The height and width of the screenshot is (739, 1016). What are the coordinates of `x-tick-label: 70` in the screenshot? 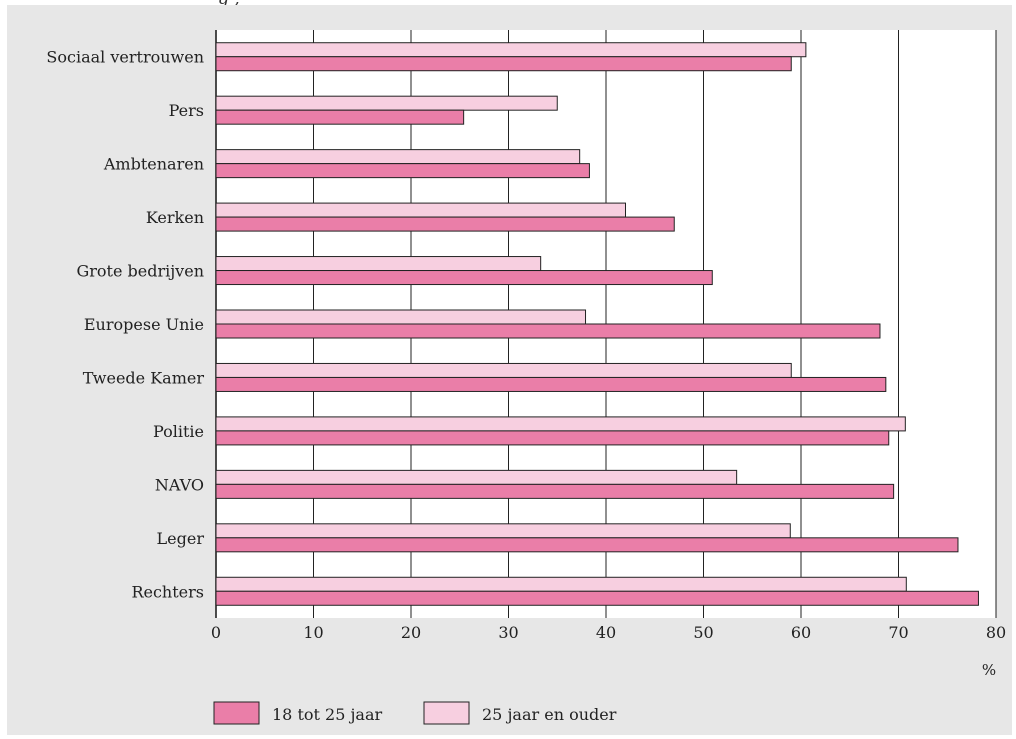 It's located at (898, 632).